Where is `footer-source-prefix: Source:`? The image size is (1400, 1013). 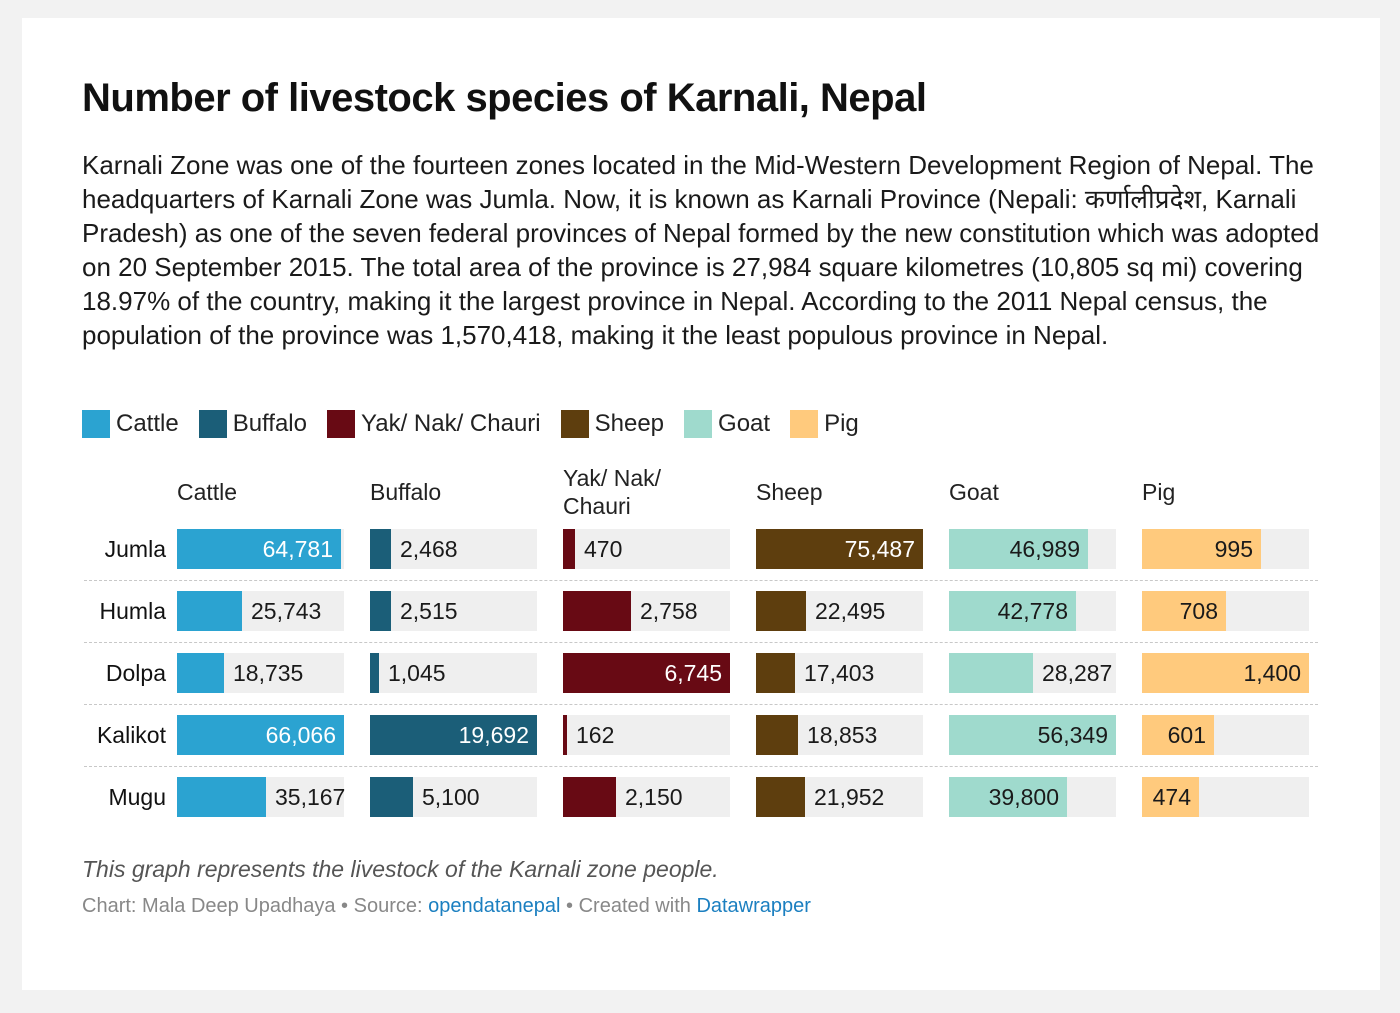 footer-source-prefix: Source: is located at coordinates (391, 906).